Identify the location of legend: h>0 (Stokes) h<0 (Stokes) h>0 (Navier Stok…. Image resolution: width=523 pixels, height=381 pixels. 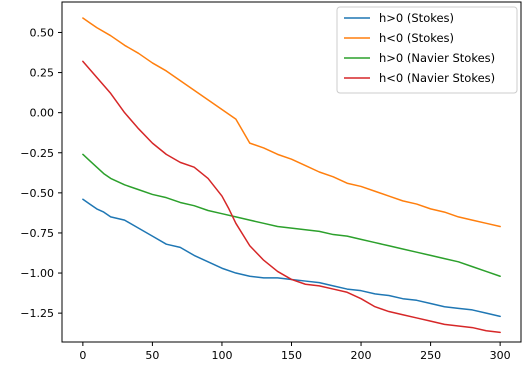
(427, 50).